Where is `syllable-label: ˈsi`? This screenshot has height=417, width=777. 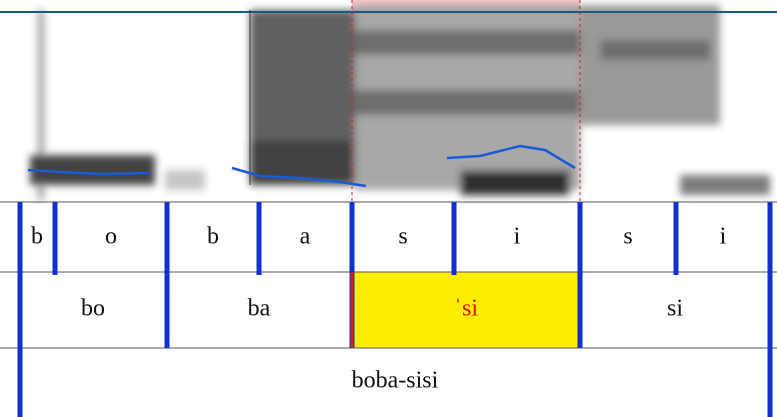
syllable-label: ˈsi is located at coordinates (466, 309).